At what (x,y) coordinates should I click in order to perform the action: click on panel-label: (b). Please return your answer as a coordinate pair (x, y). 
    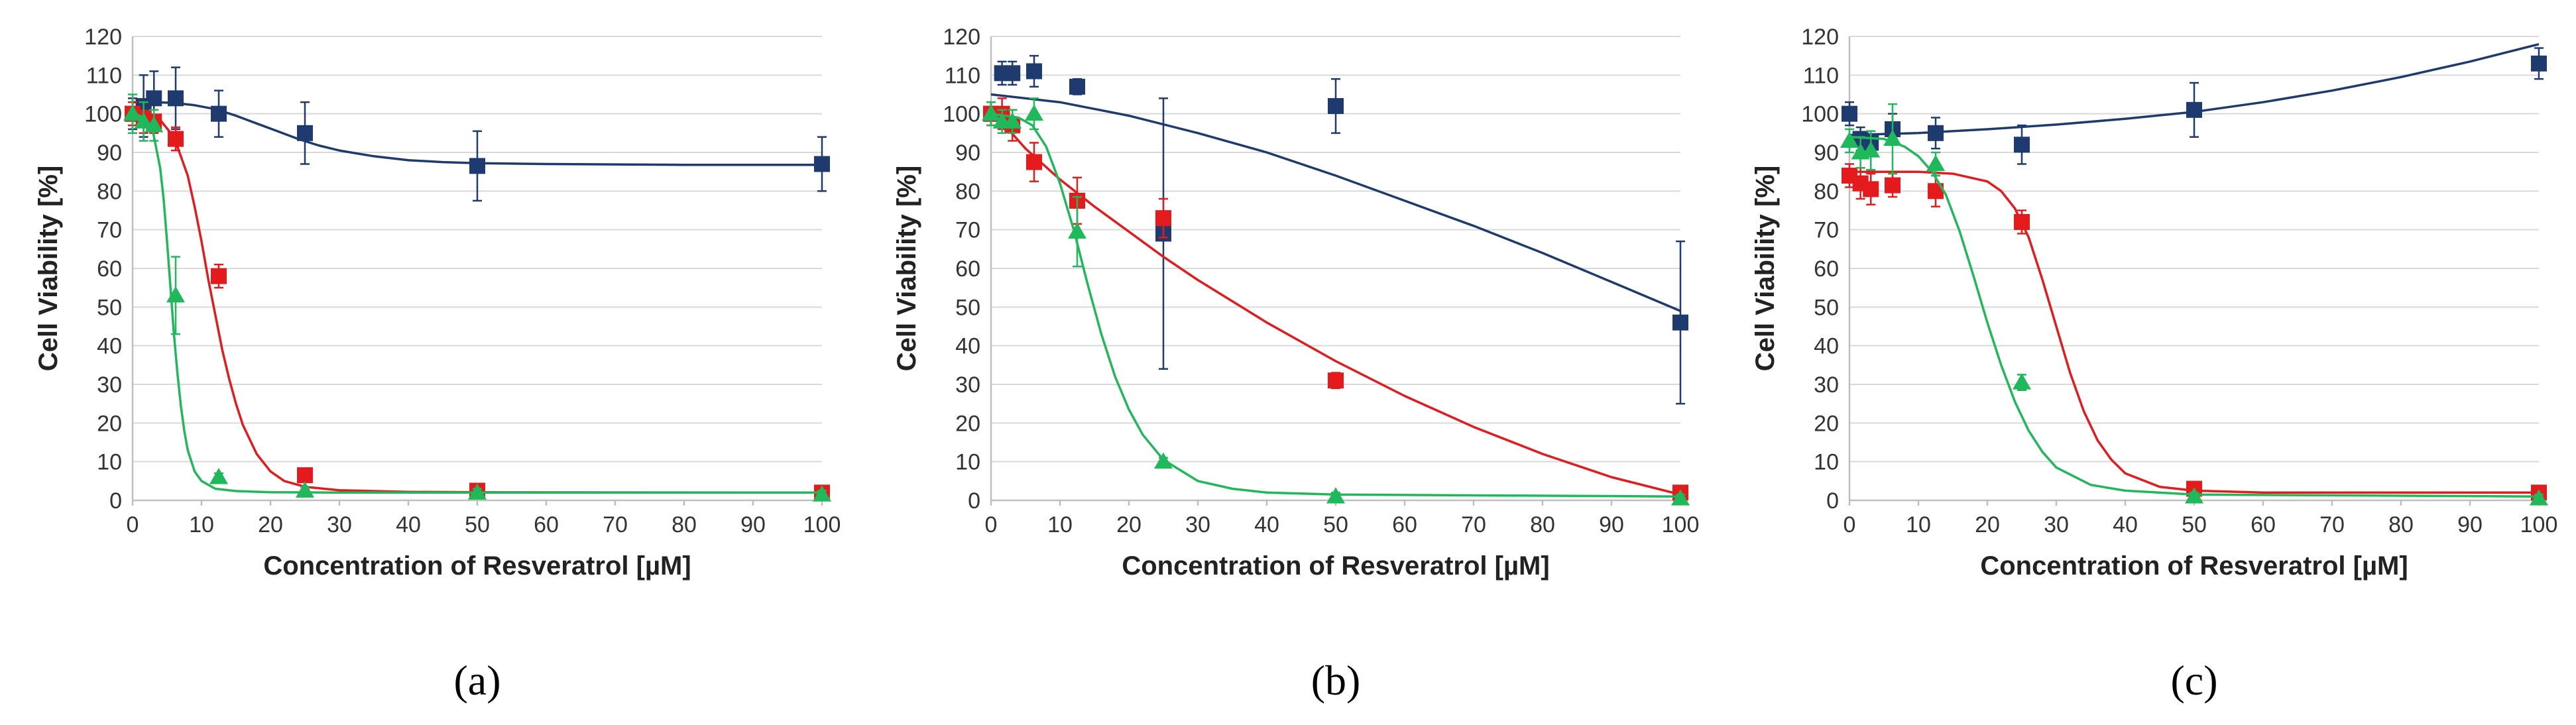
    Looking at the image, I should click on (1336, 680).